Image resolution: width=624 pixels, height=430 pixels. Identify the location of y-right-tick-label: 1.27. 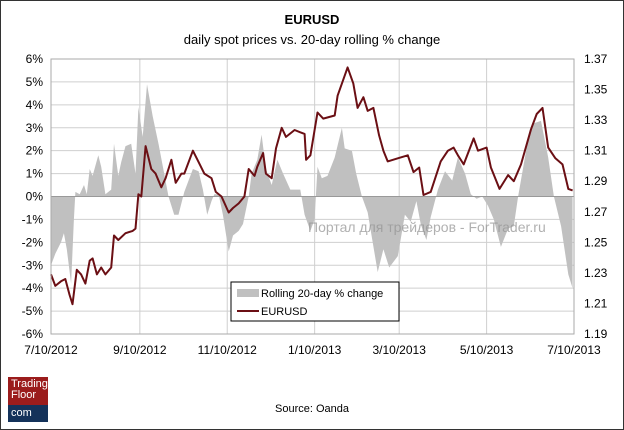
(596, 212).